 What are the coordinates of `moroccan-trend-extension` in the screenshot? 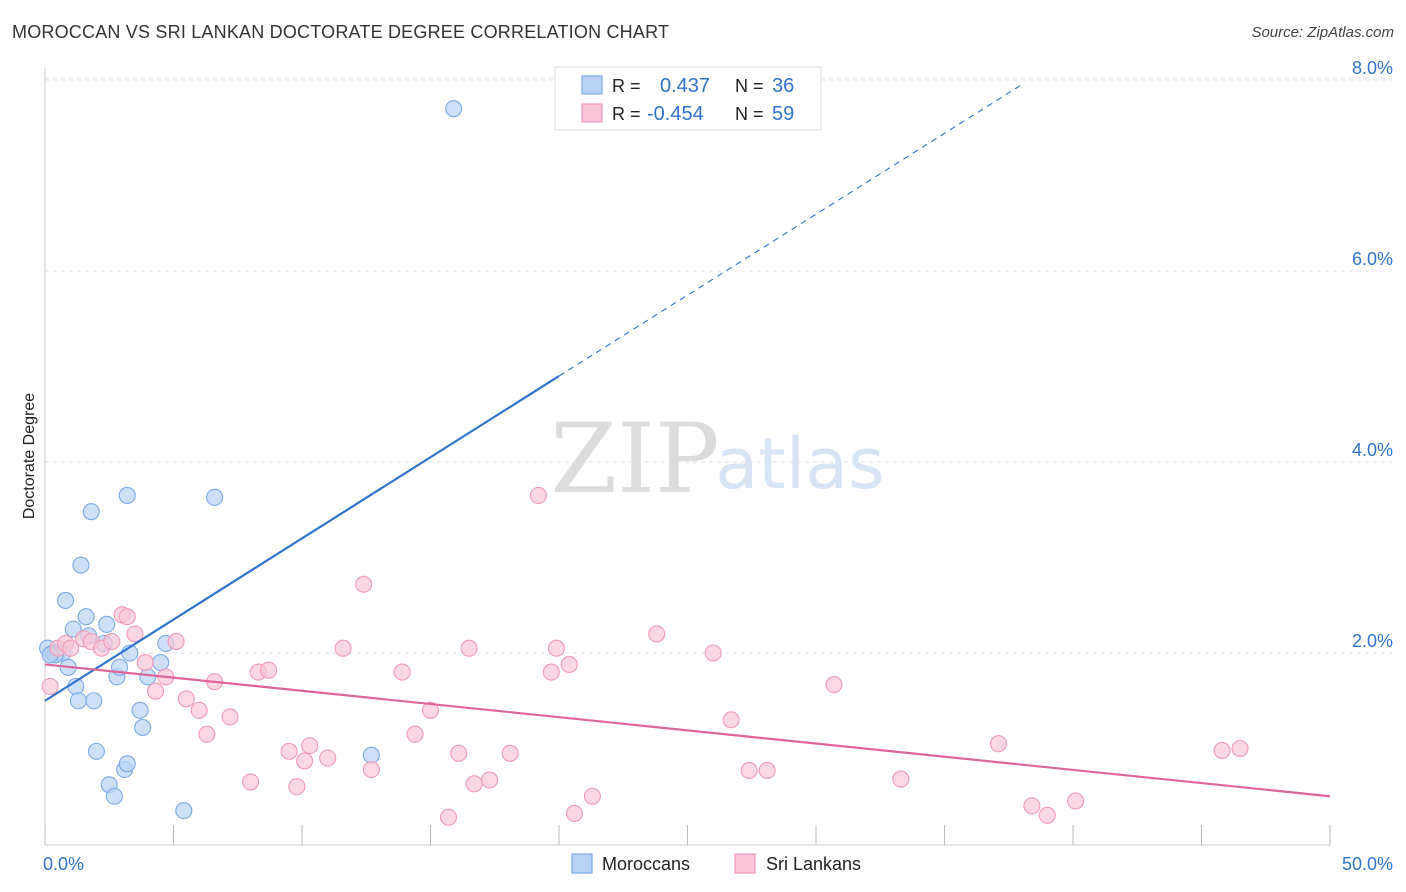 It's located at (790, 230).